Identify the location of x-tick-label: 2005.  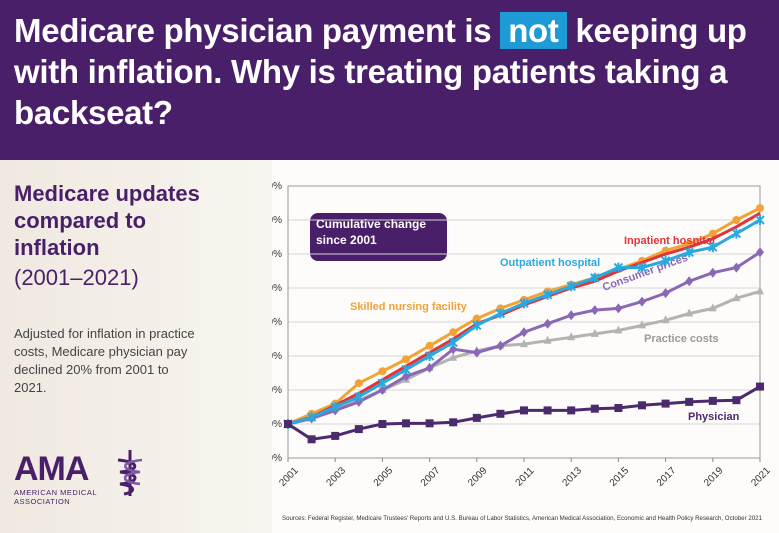
(384, 477).